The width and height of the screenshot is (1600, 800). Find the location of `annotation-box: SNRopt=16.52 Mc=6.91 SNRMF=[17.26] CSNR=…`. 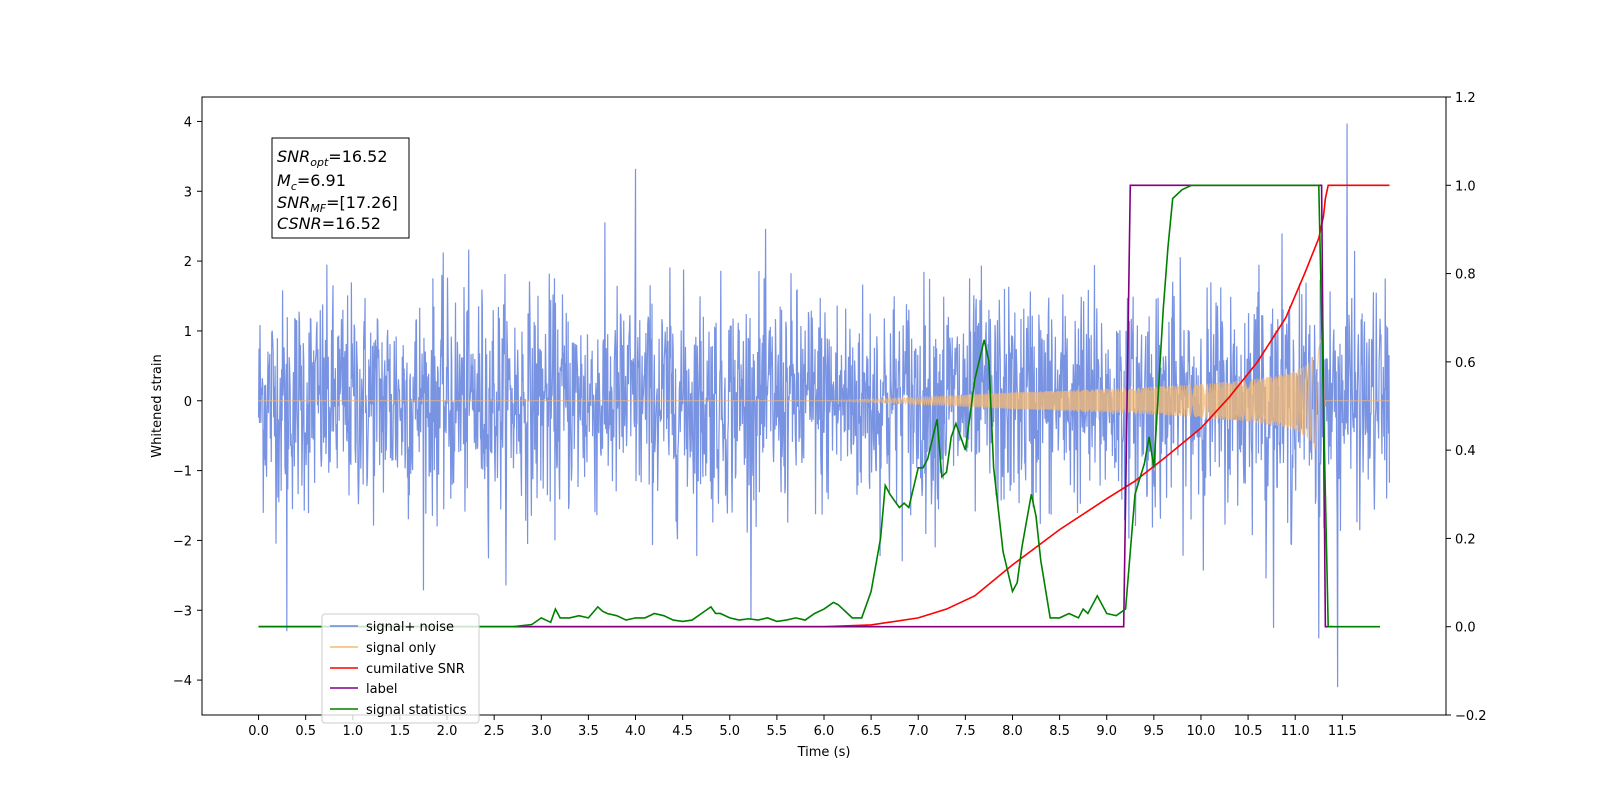

annotation-box: SNRopt=16.52 Mc=6.91 SNRMF=[17.26] CSNR=… is located at coordinates (340, 188).